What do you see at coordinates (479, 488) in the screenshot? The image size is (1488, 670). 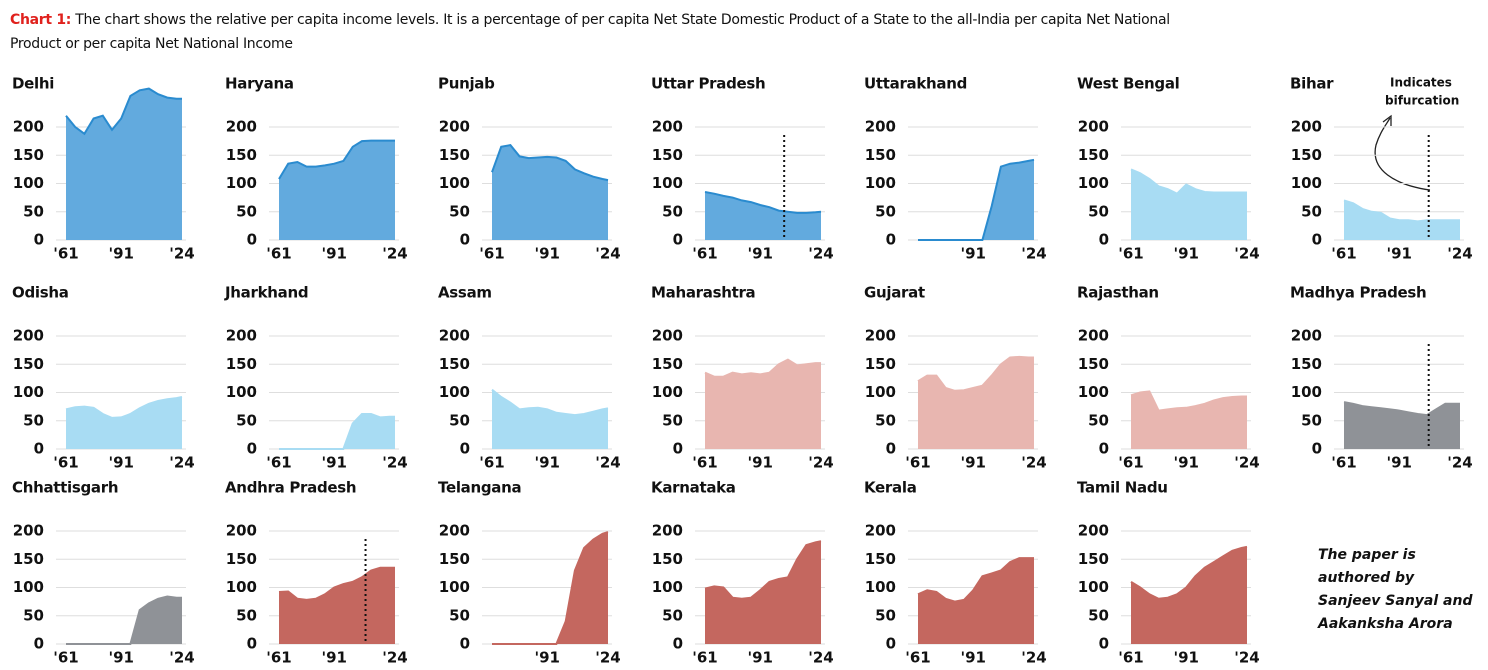 I see `panel-title: Telangana` at bounding box center [479, 488].